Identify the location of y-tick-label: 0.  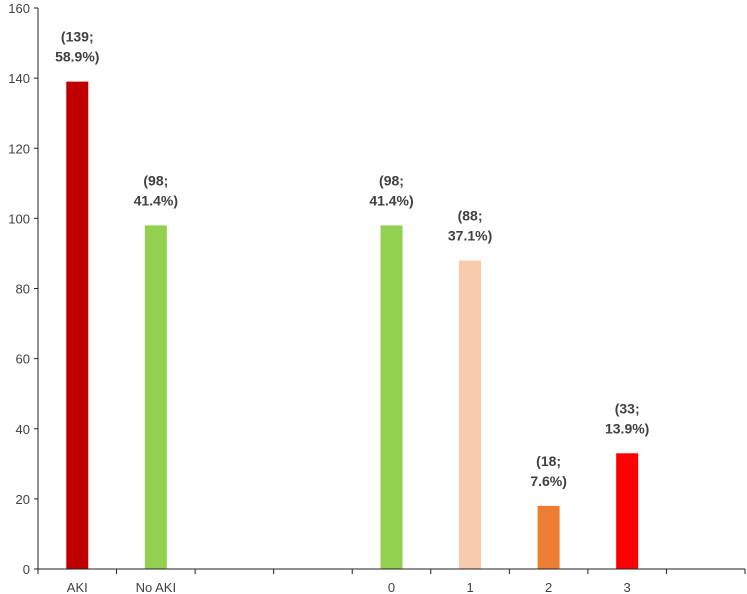
(26, 569).